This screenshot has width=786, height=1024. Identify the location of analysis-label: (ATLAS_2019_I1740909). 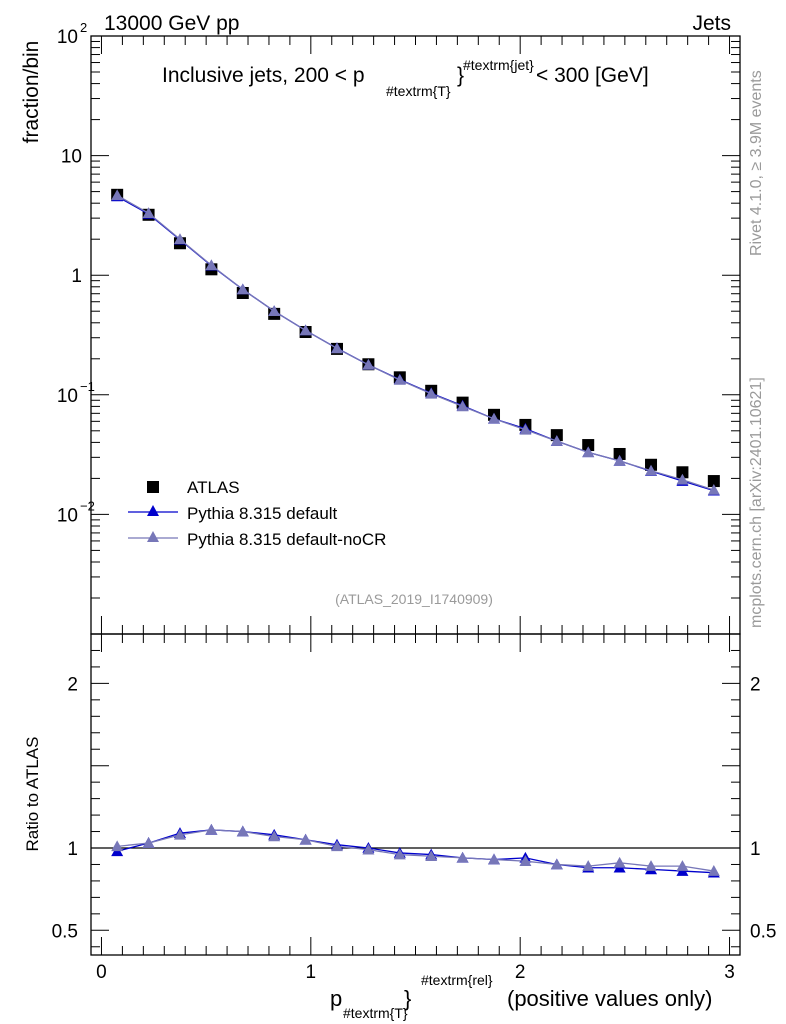
(414, 599).